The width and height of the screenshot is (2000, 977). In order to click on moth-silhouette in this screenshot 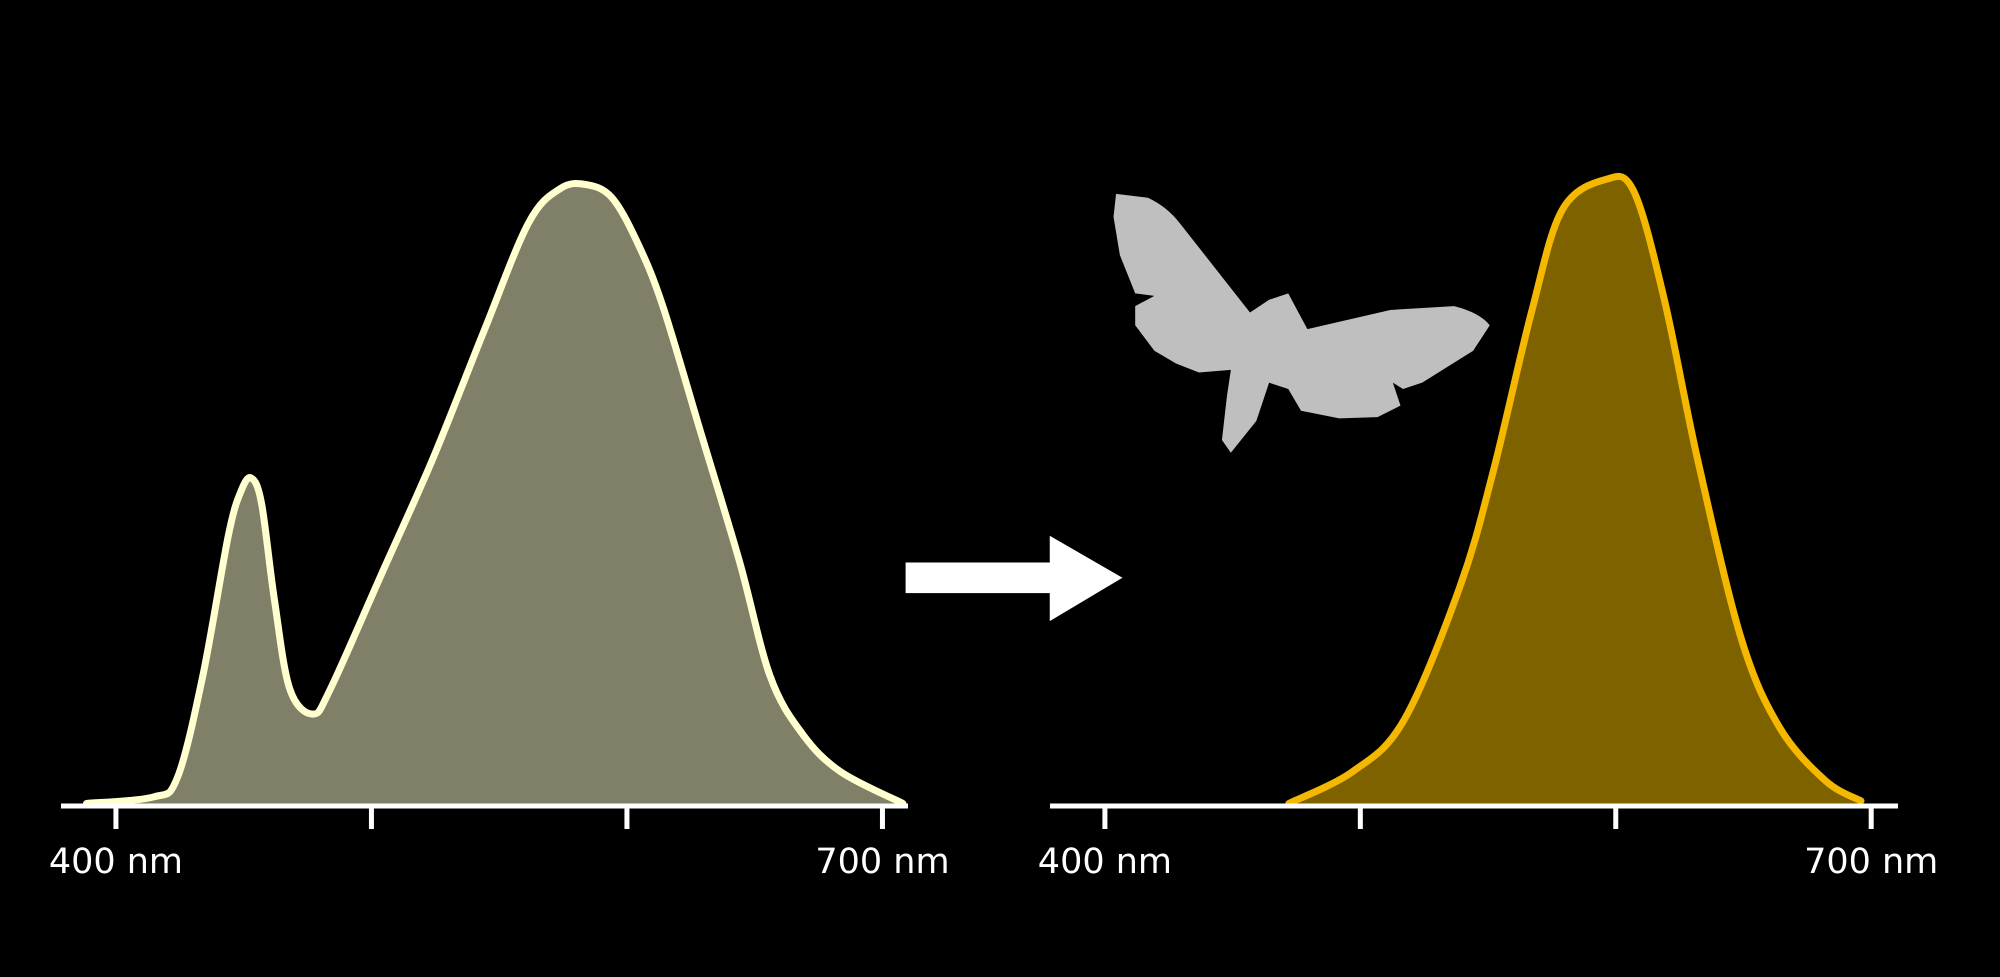, I will do `click(1301, 323)`.